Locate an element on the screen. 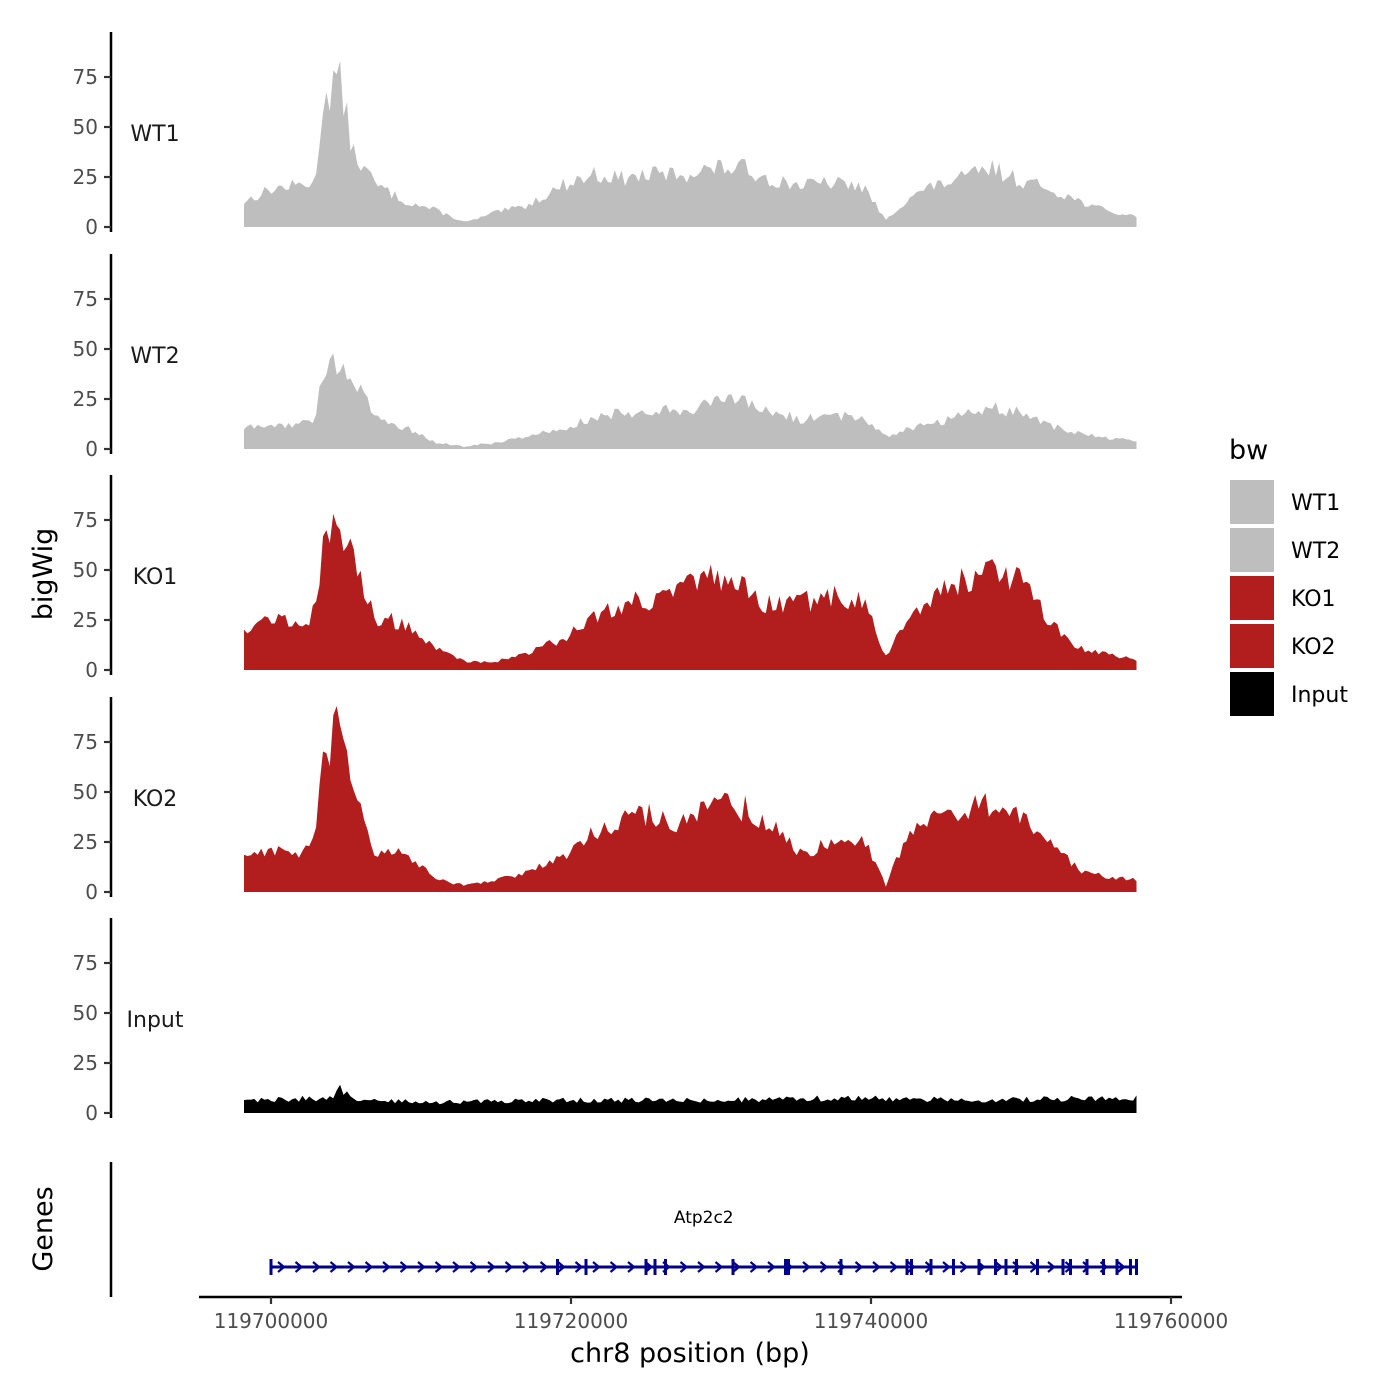  legend-title: bw is located at coordinates (1248, 450).